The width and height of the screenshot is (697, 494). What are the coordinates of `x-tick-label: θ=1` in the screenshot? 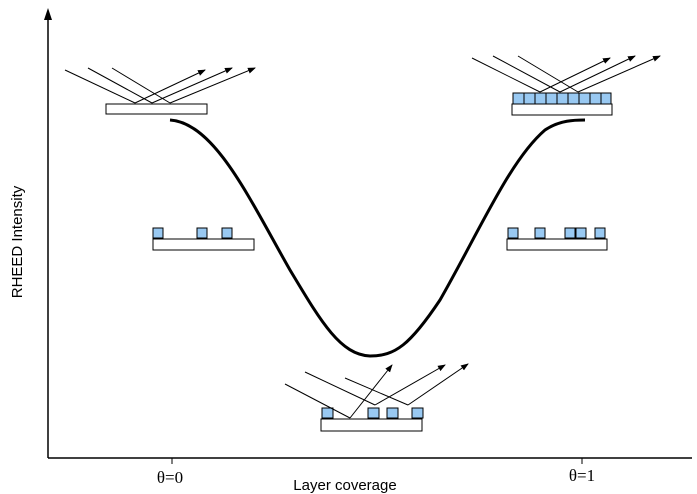 It's located at (582, 475).